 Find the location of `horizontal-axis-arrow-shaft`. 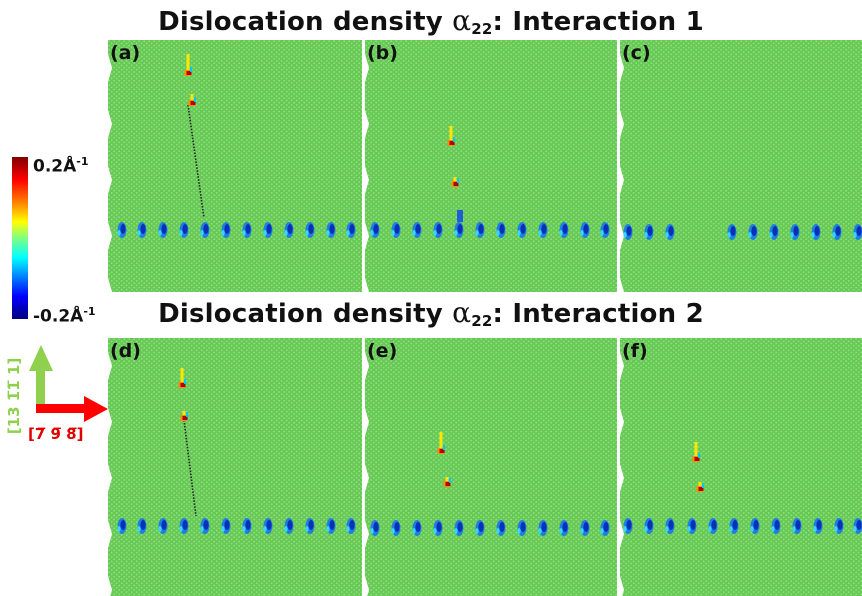

horizontal-axis-arrow-shaft is located at coordinates (61, 408).